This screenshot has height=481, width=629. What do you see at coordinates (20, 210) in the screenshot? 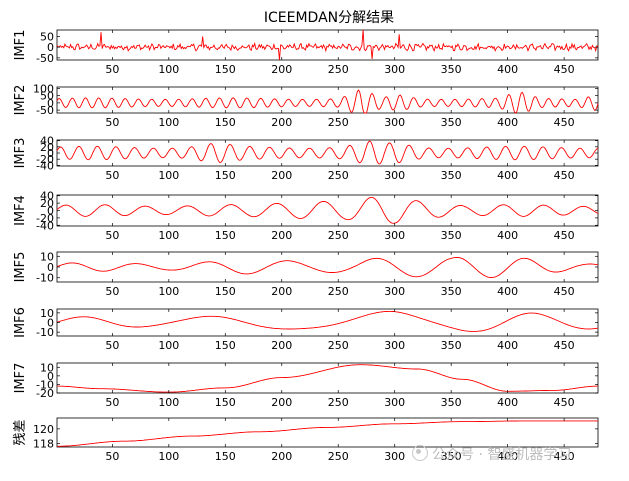
I see `y-axis-label: IMF4` at bounding box center [20, 210].